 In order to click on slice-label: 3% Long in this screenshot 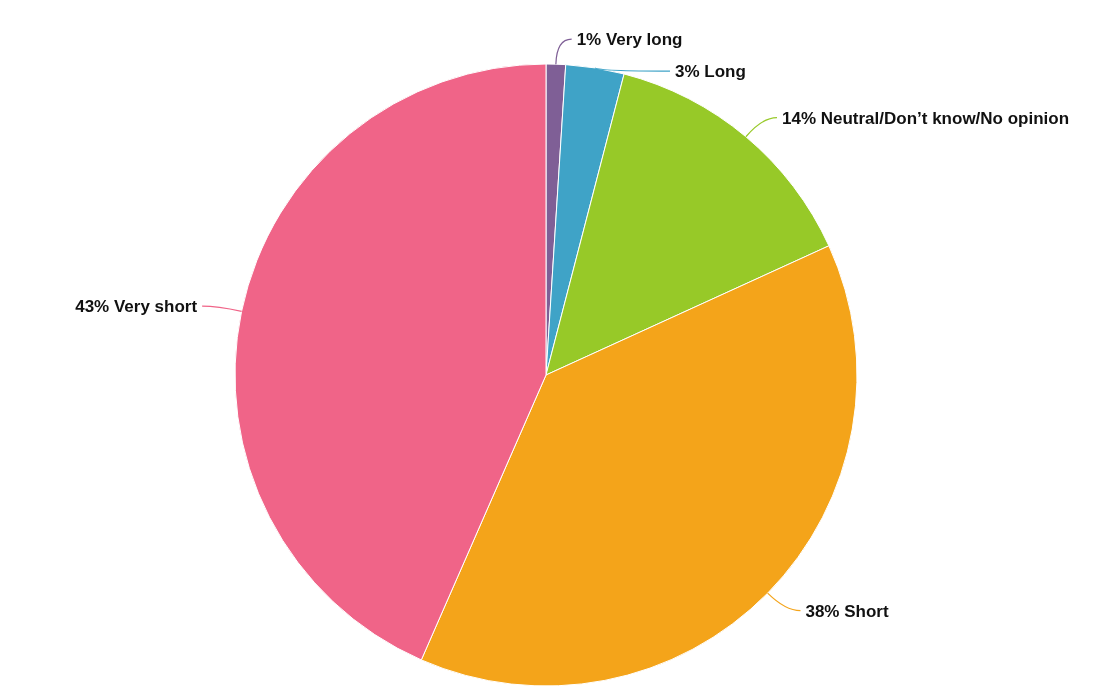, I will do `click(710, 72)`.